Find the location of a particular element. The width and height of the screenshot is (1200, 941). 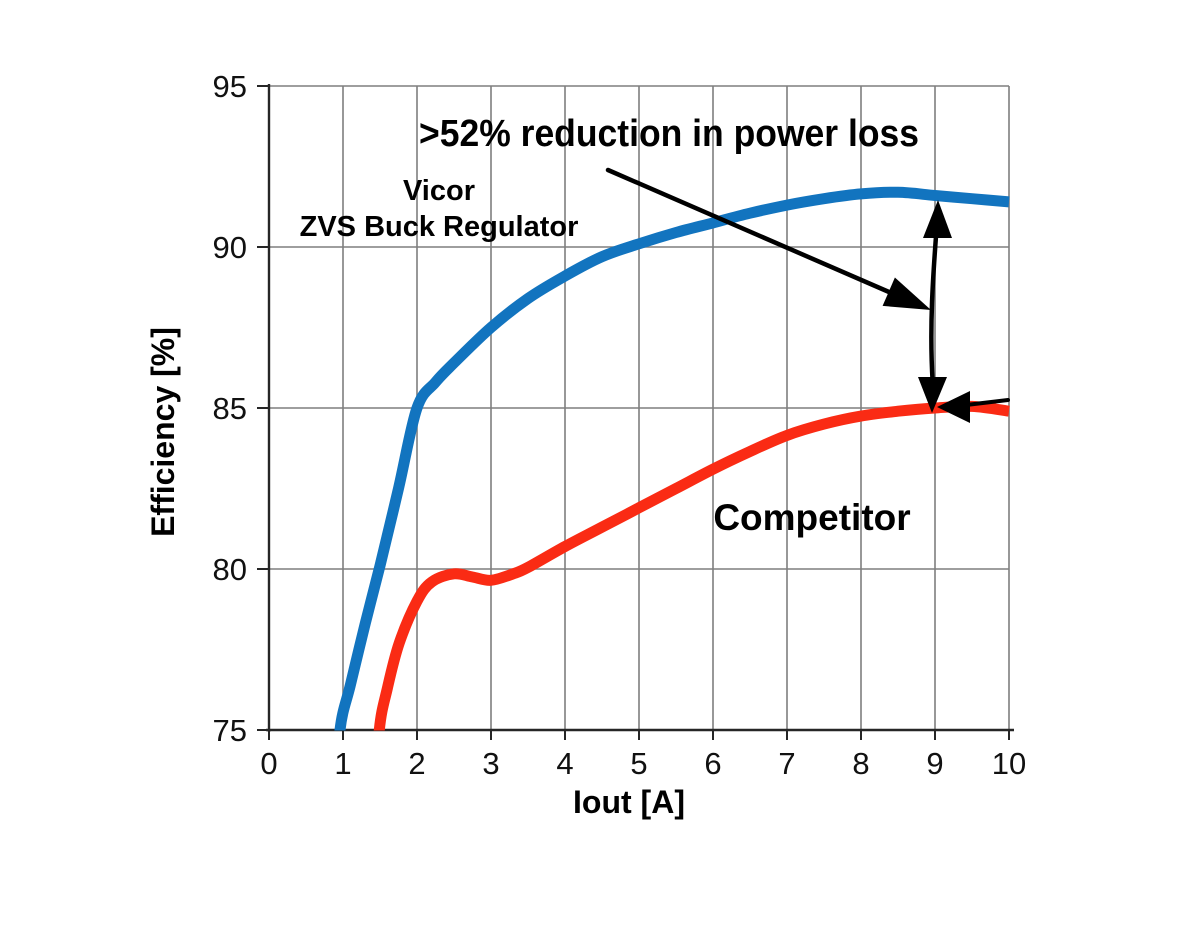

delta-arrow-head-up is located at coordinates (937, 219).